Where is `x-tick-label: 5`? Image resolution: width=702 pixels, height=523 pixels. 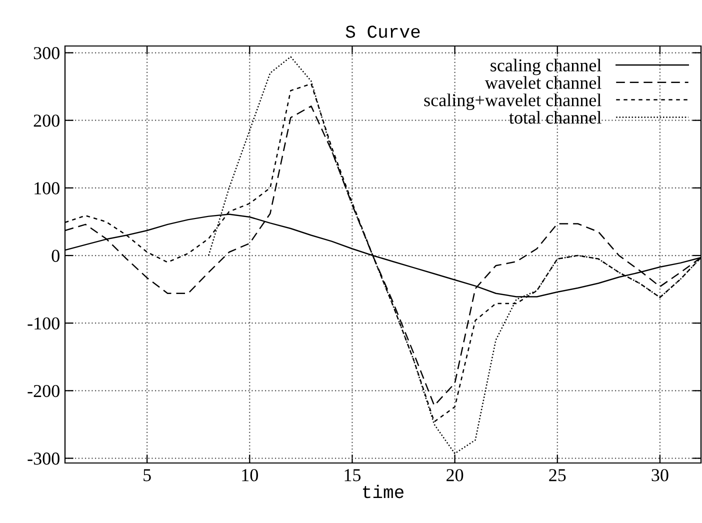 x-tick-label: 5 is located at coordinates (147, 475).